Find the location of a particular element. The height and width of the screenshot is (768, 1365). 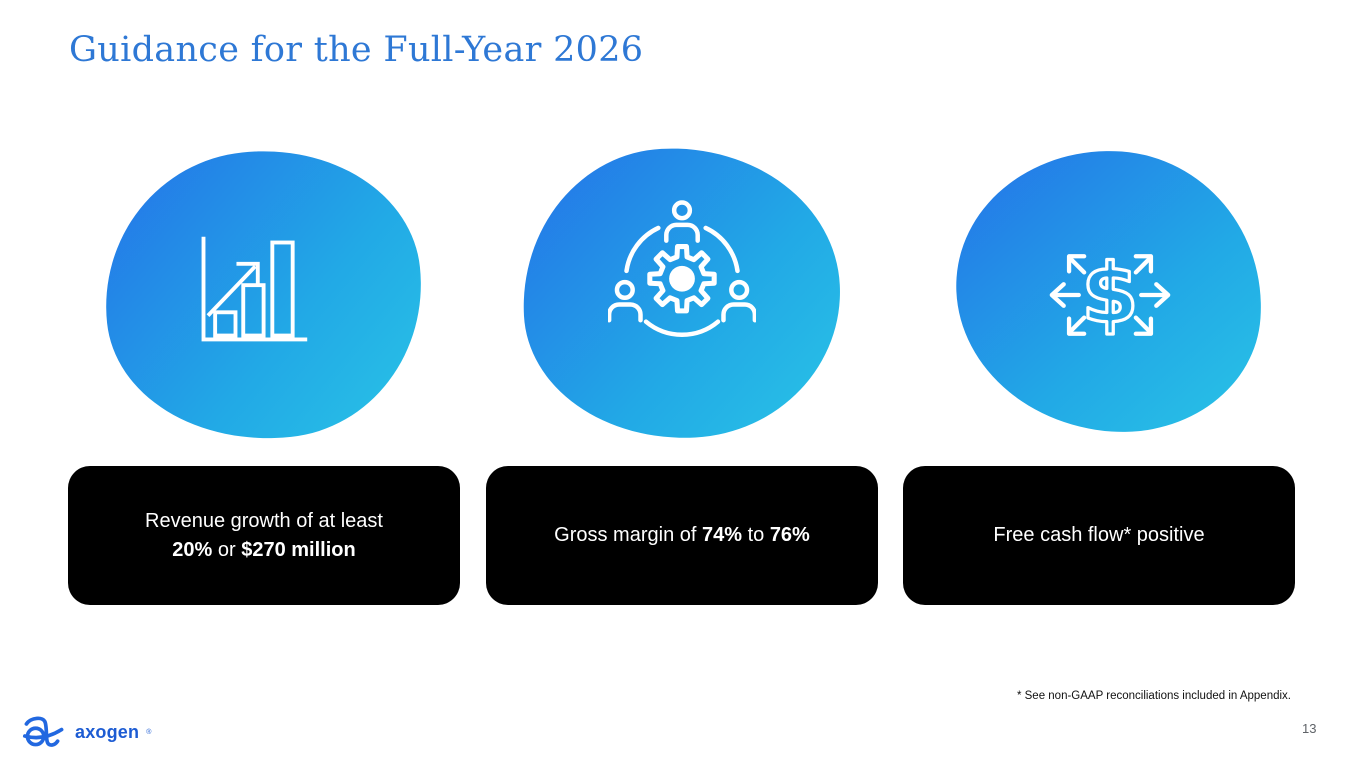

guidance-card-cashflow-text: Free cash flow* positive is located at coordinates (1098, 535).